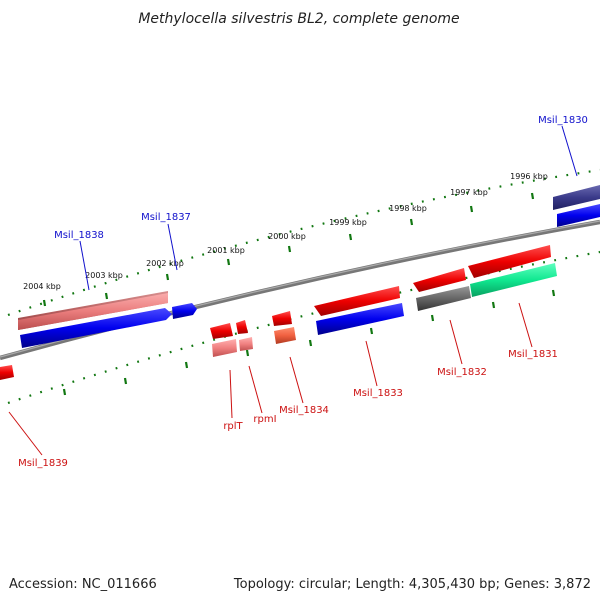  What do you see at coordinates (309, 342) in the screenshot?
I see `inner-major-ticks` at bounding box center [309, 342].